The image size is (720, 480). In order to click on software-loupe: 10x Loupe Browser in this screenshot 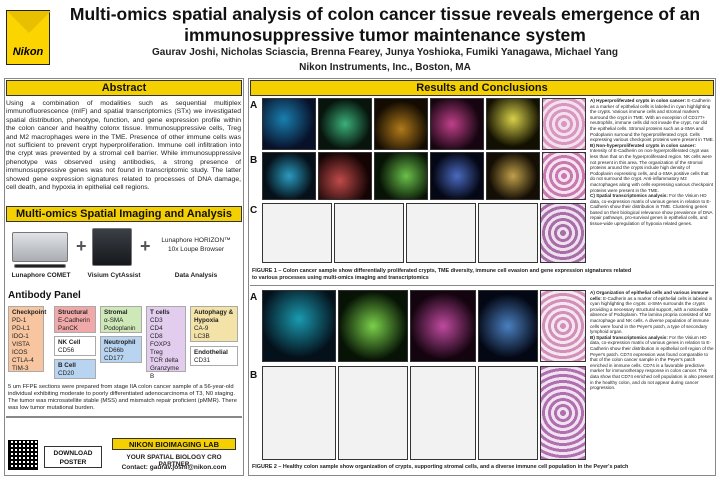, I will do `click(195, 249)`.